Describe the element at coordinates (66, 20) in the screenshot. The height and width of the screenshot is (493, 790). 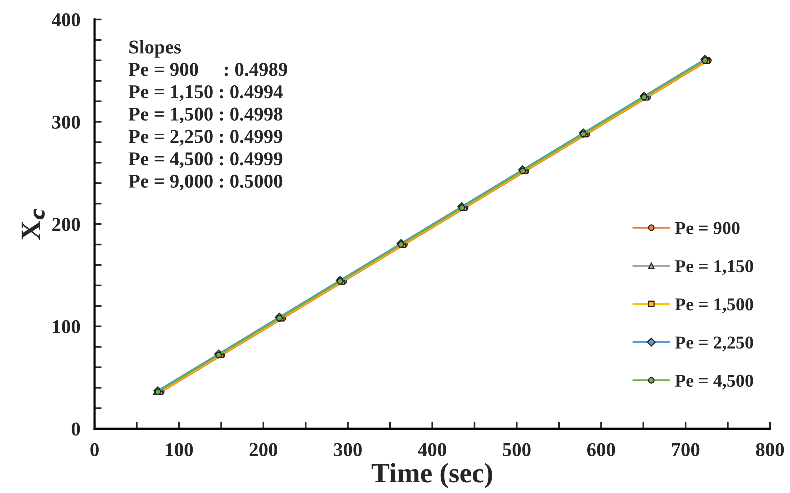
I see `y-tick-label: 400` at that location.